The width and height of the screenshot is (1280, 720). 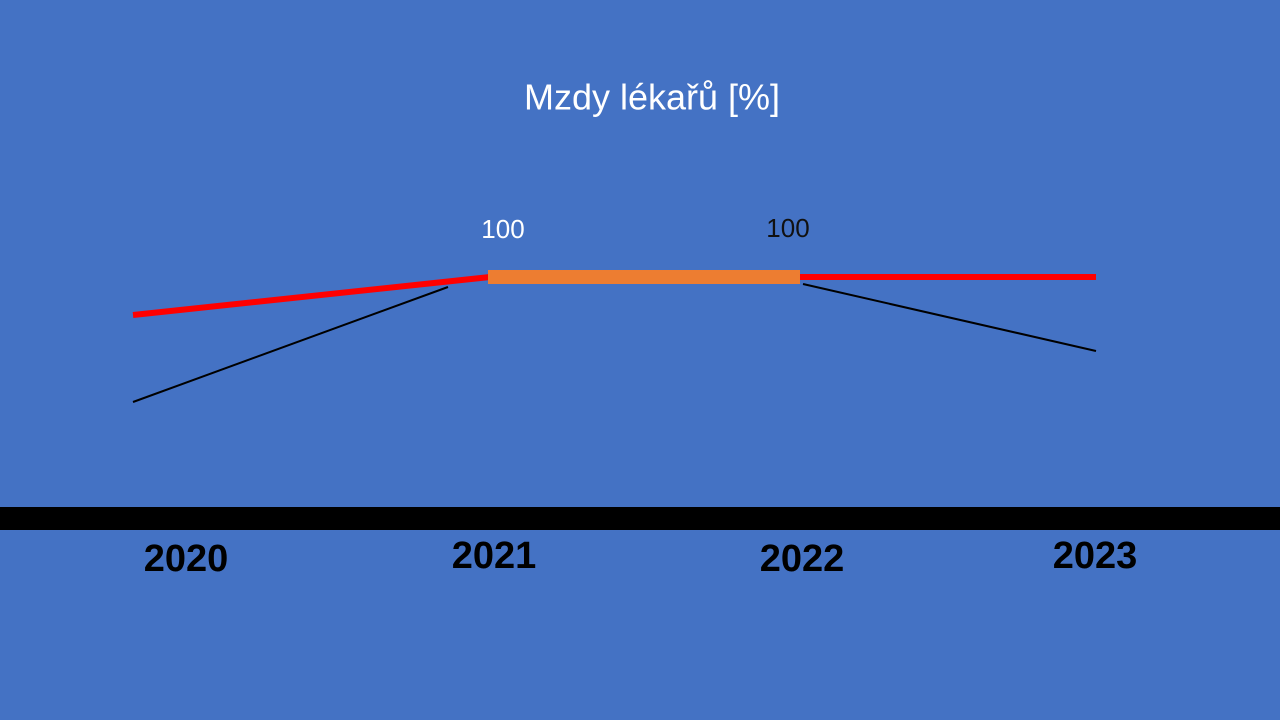 What do you see at coordinates (1095, 556) in the screenshot?
I see `year-label: 2023` at bounding box center [1095, 556].